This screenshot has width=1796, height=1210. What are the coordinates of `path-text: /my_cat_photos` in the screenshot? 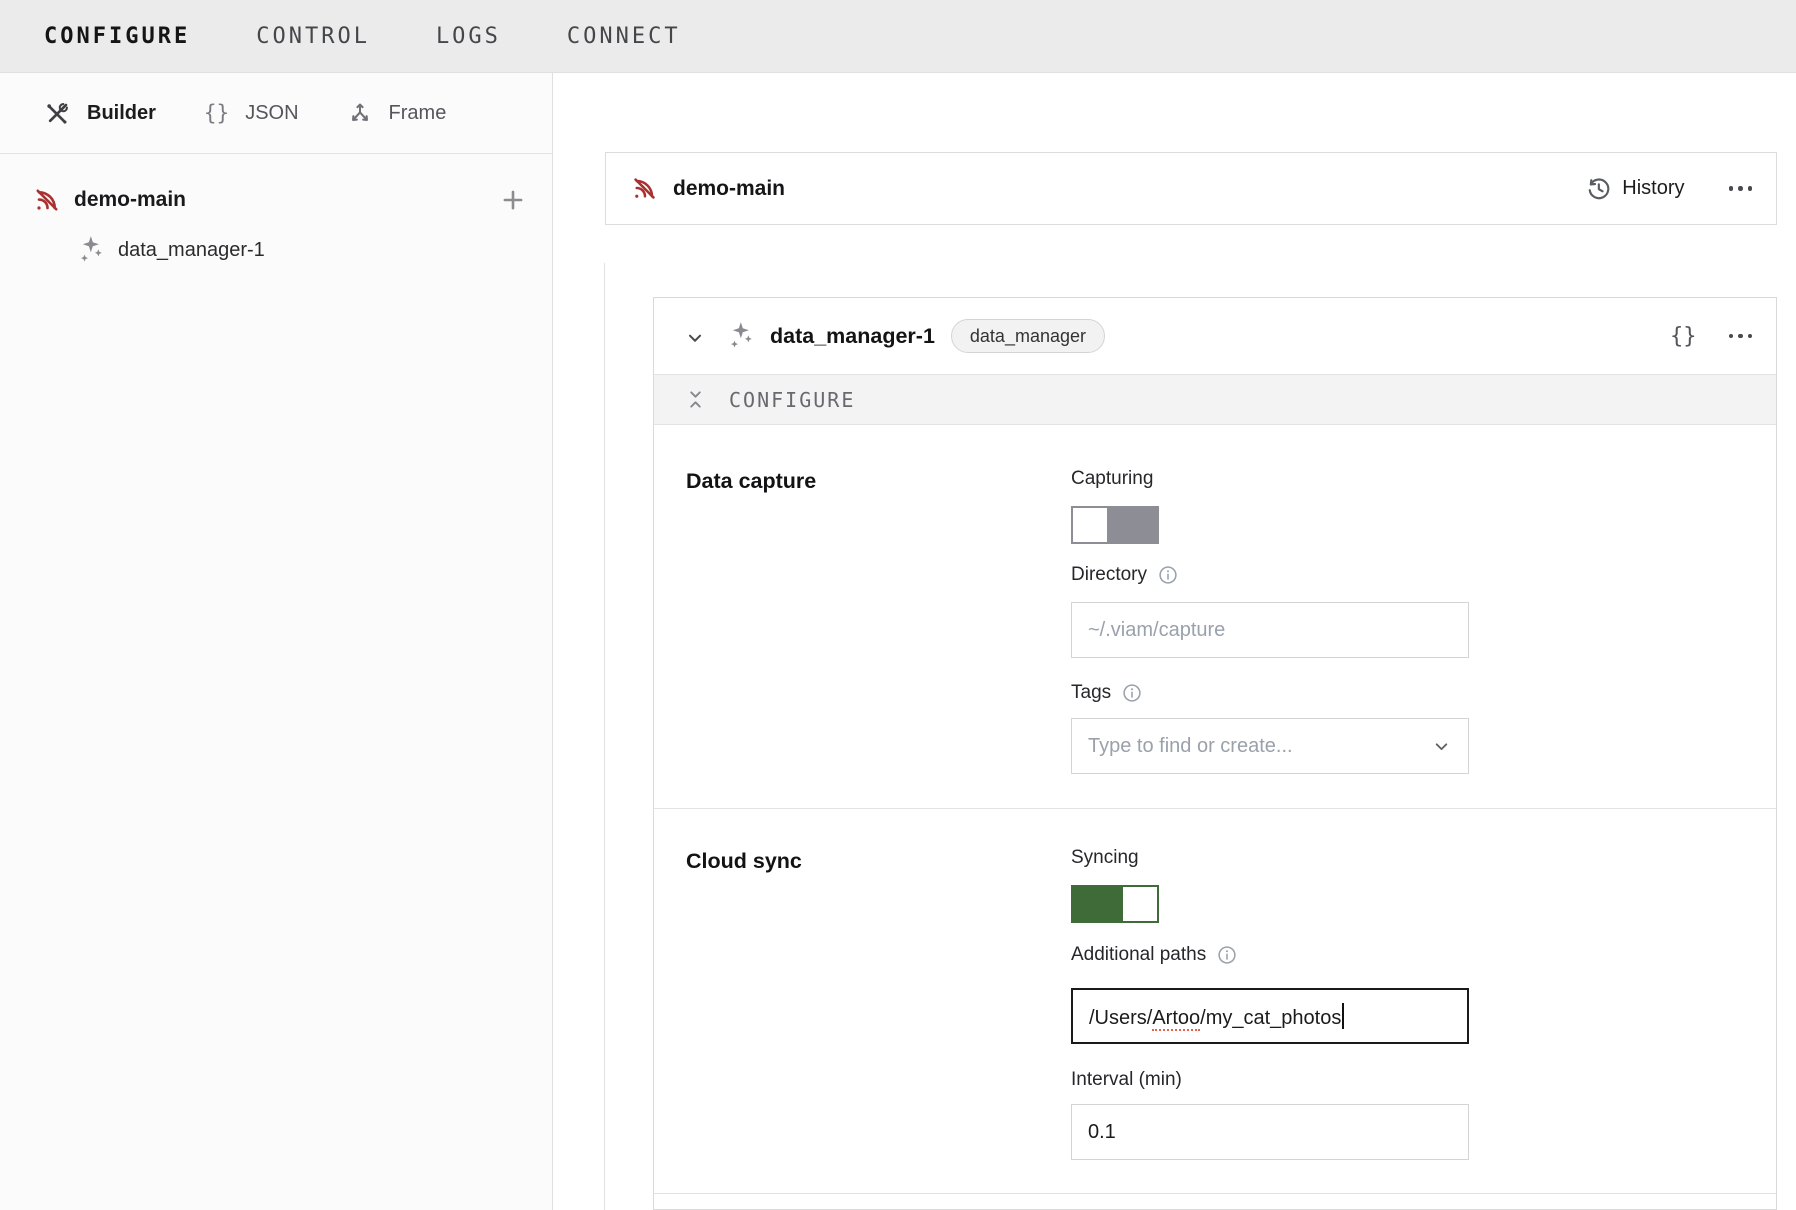 It's located at (1271, 1017).